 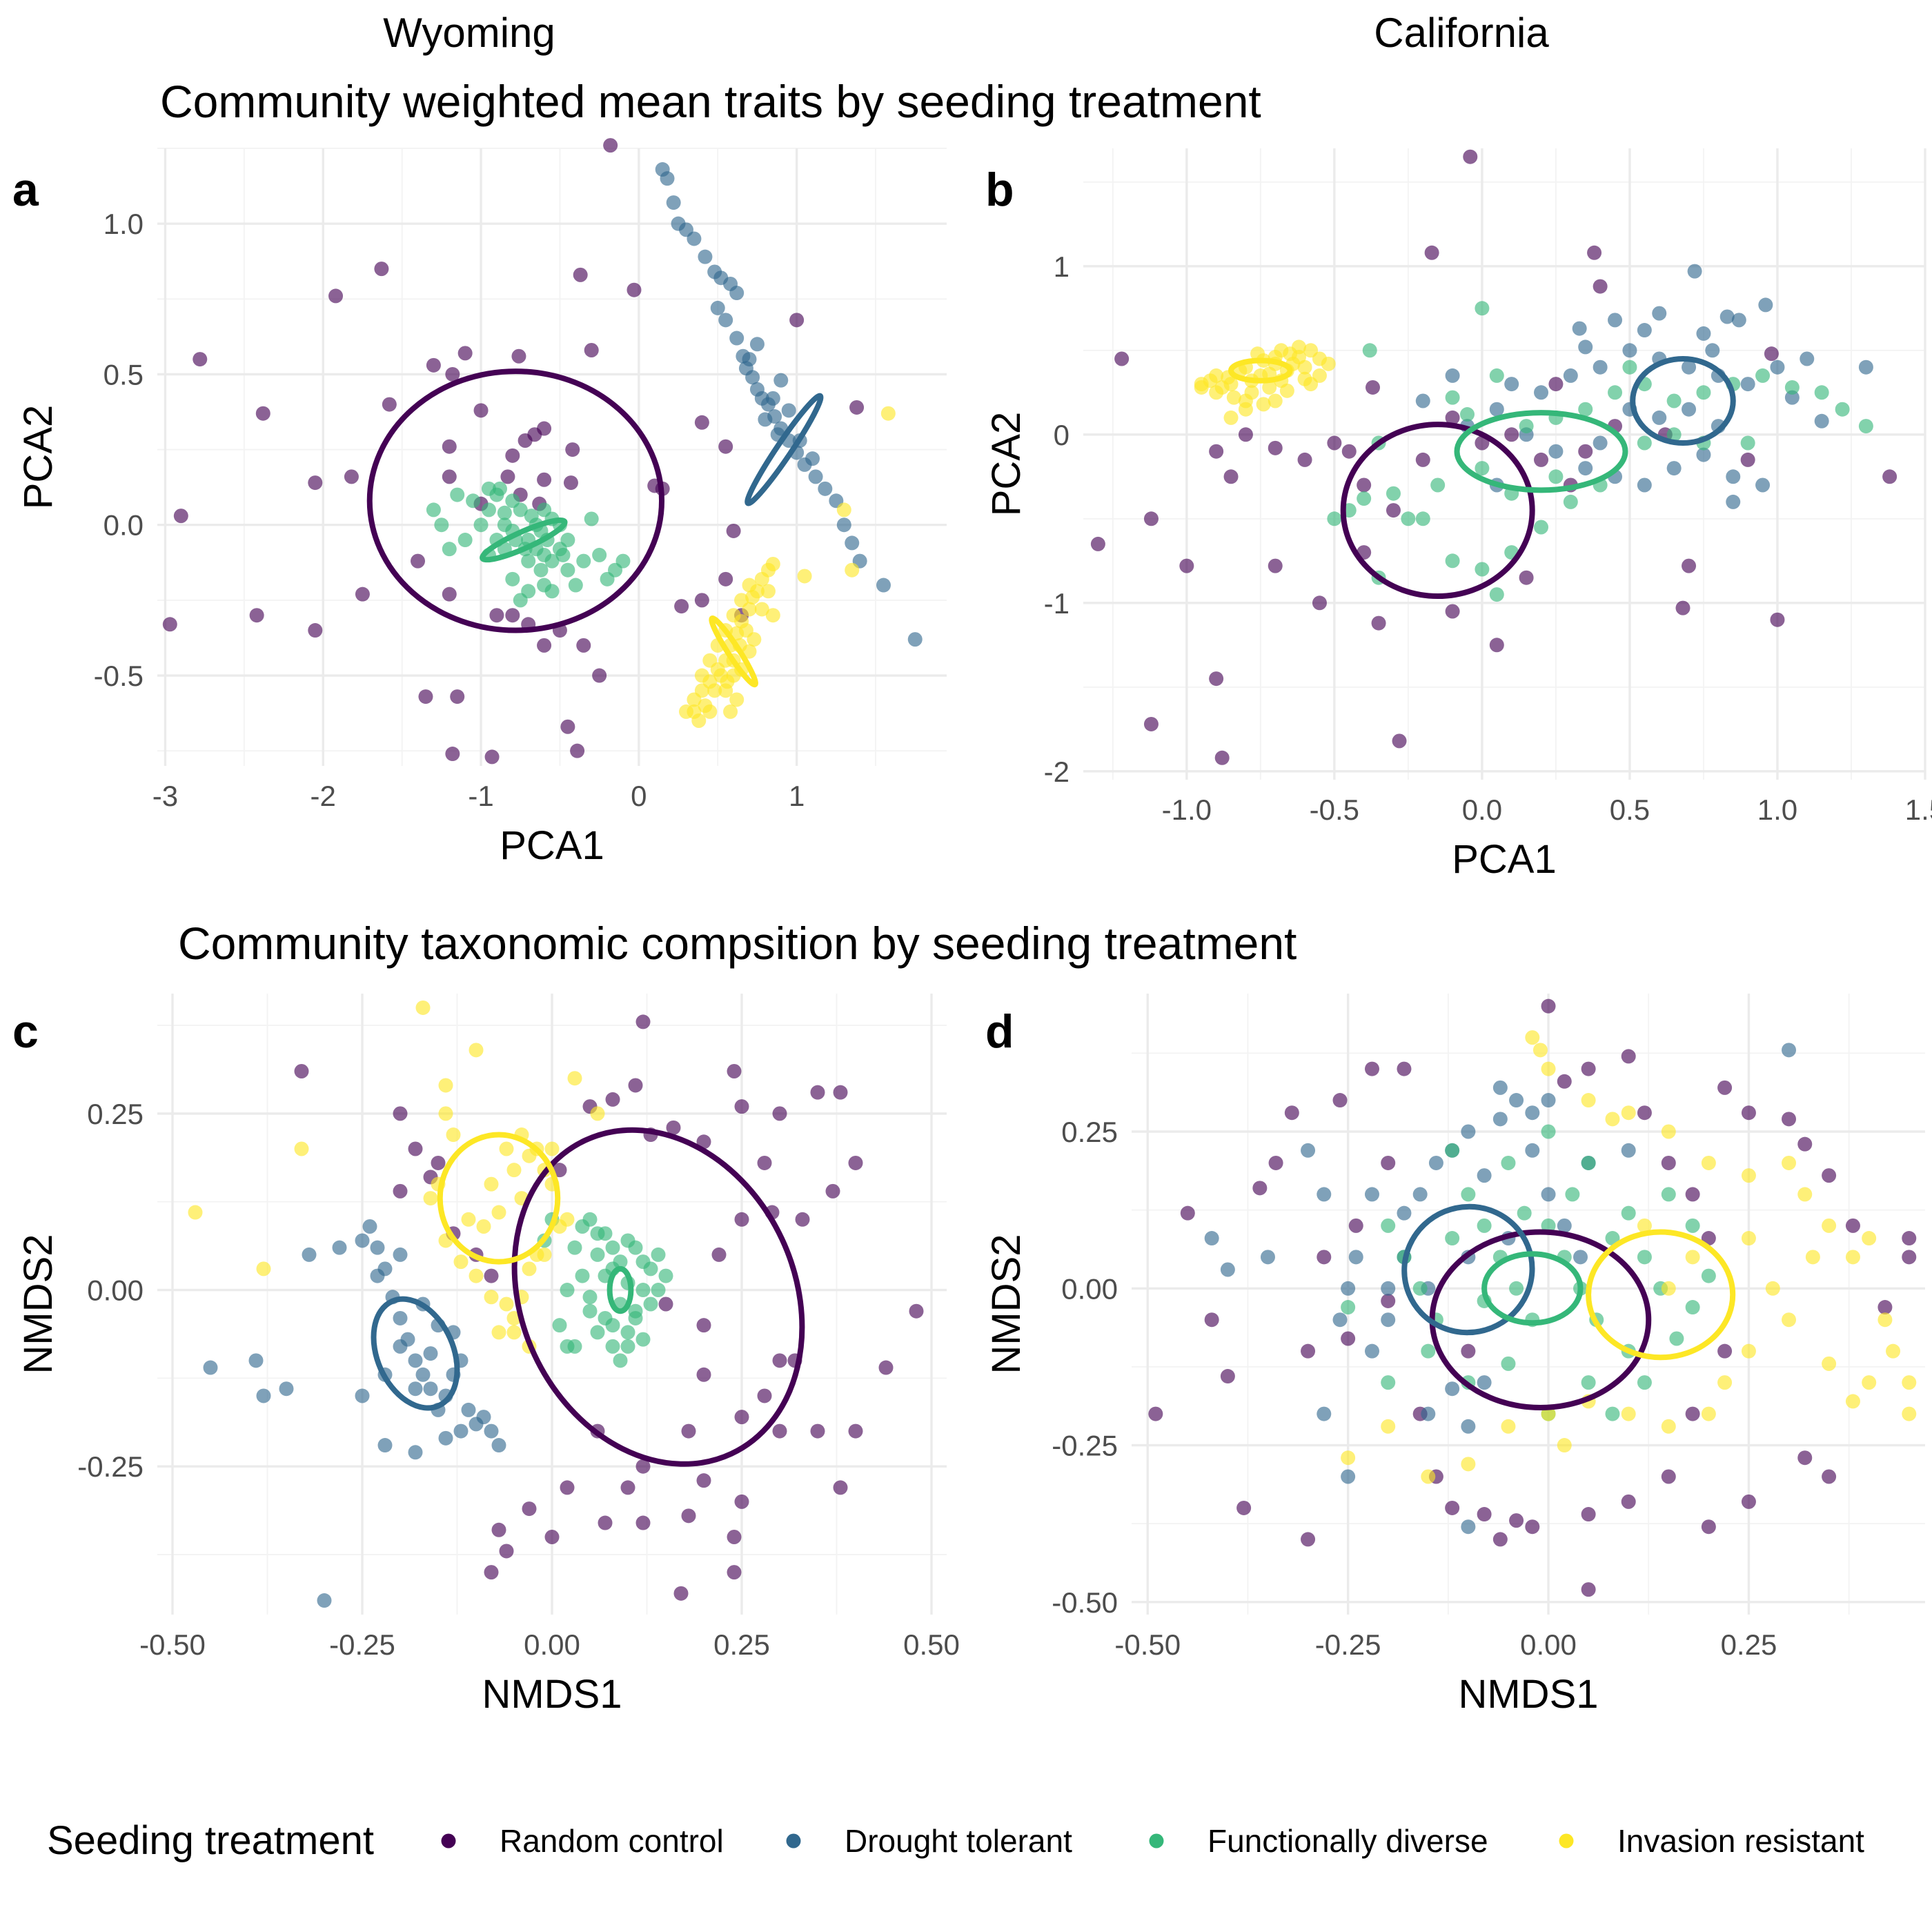 I want to click on x-tick-label: 1, so click(x=797, y=796).